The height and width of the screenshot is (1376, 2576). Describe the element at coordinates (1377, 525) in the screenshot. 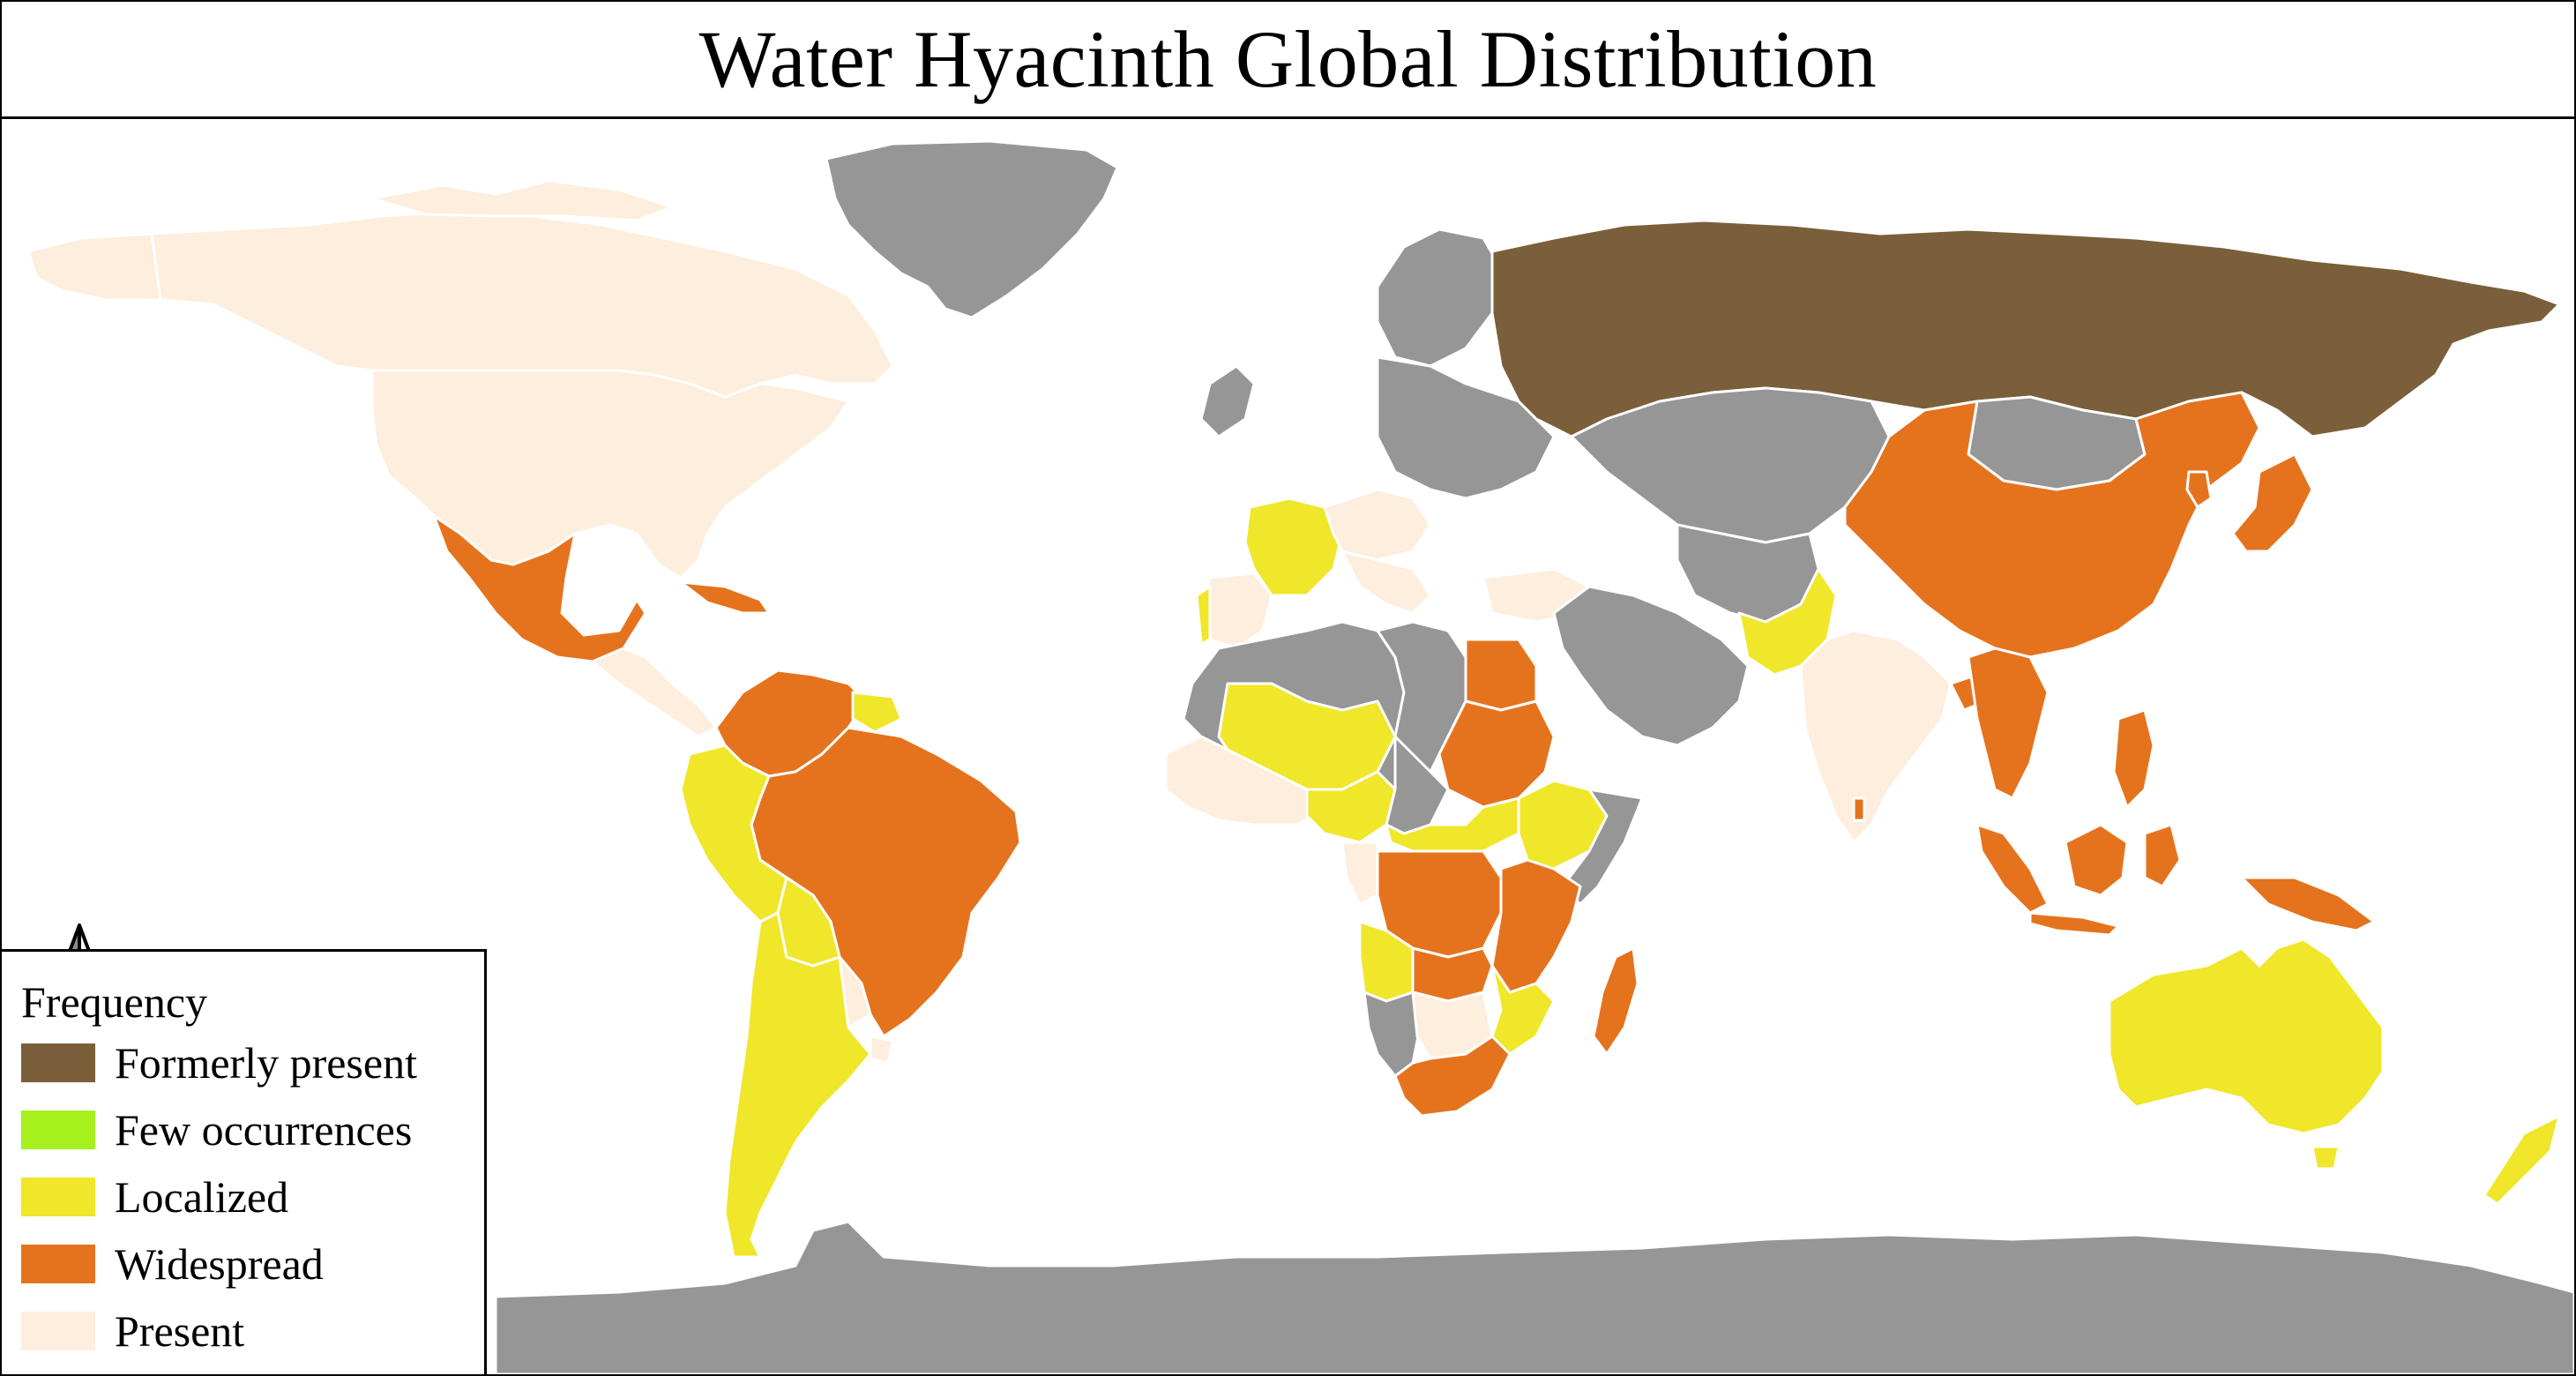

I see `region-central-europe` at that location.